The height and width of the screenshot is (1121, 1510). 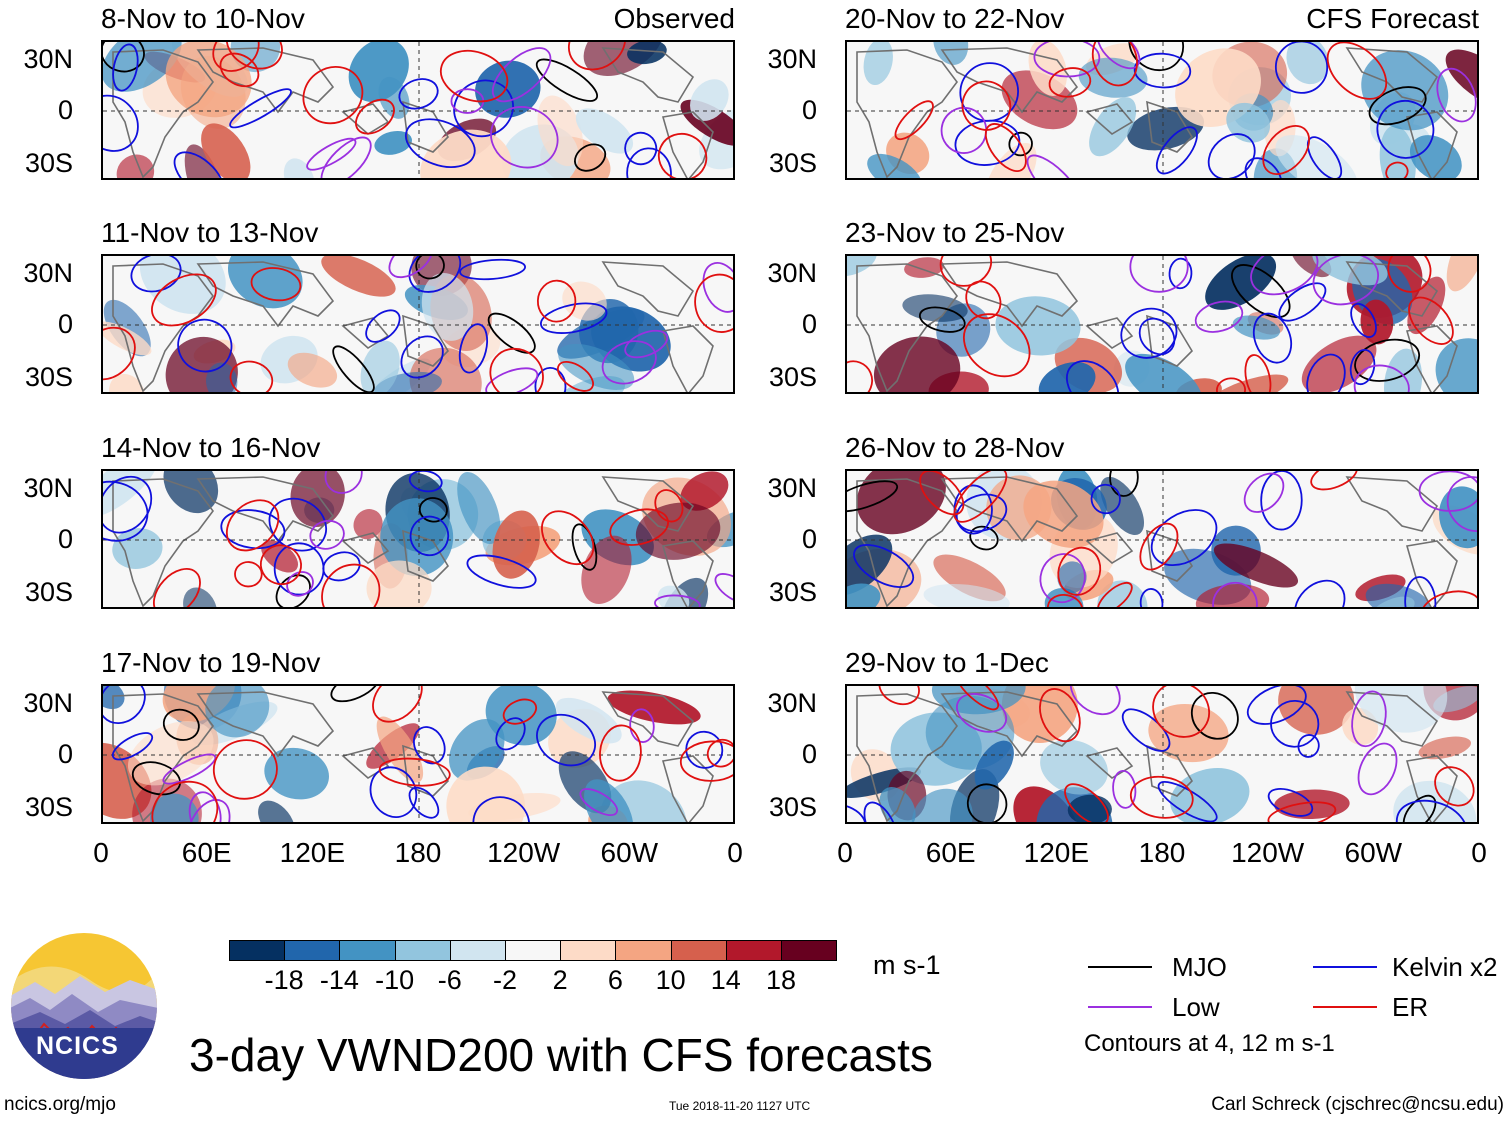 I want to click on colorbar-tick-label: -10, so click(x=395, y=980).